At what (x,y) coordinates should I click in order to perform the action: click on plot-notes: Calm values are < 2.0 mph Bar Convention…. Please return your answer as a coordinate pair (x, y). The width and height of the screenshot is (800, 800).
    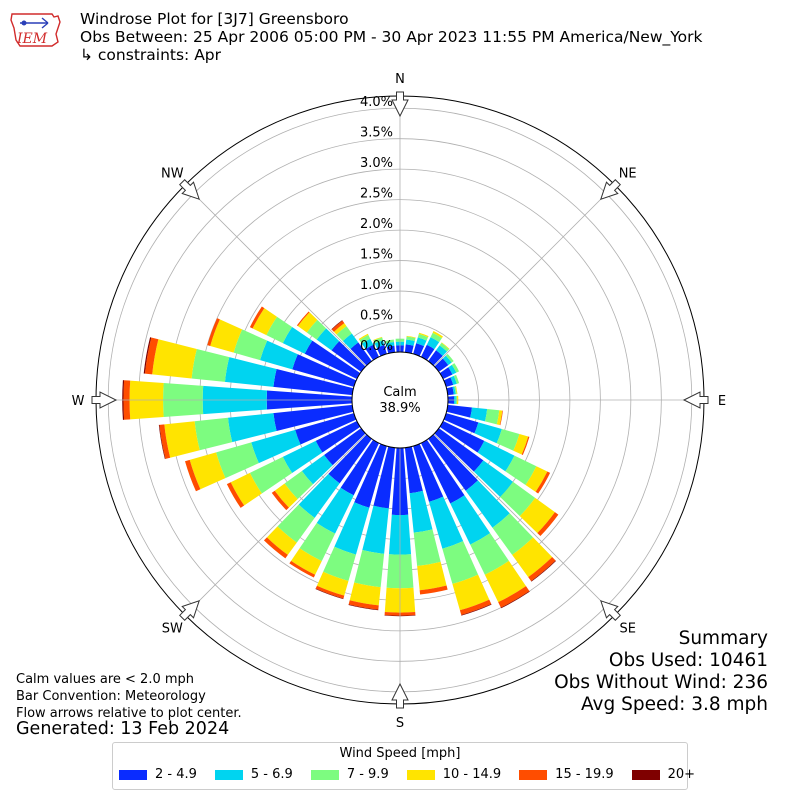
    Looking at the image, I should click on (129, 696).